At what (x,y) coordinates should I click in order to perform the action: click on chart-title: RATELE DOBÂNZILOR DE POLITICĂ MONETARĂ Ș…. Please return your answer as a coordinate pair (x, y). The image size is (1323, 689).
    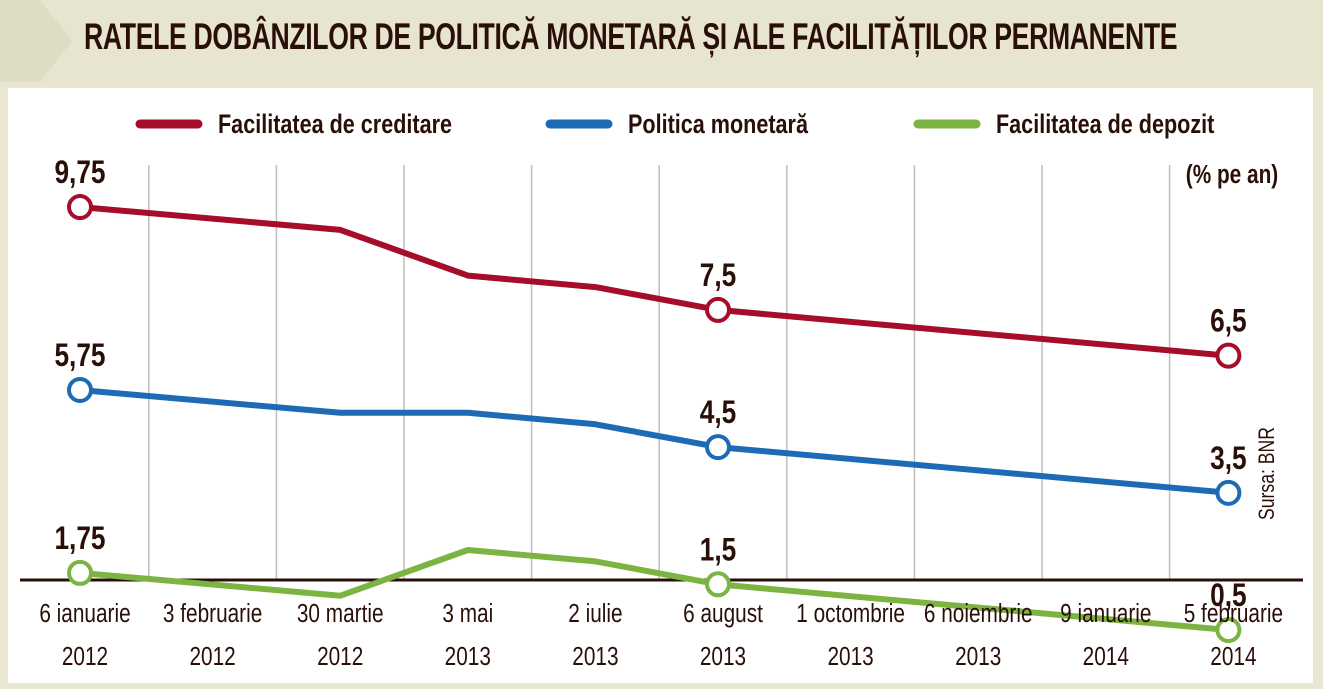
    Looking at the image, I should click on (631, 36).